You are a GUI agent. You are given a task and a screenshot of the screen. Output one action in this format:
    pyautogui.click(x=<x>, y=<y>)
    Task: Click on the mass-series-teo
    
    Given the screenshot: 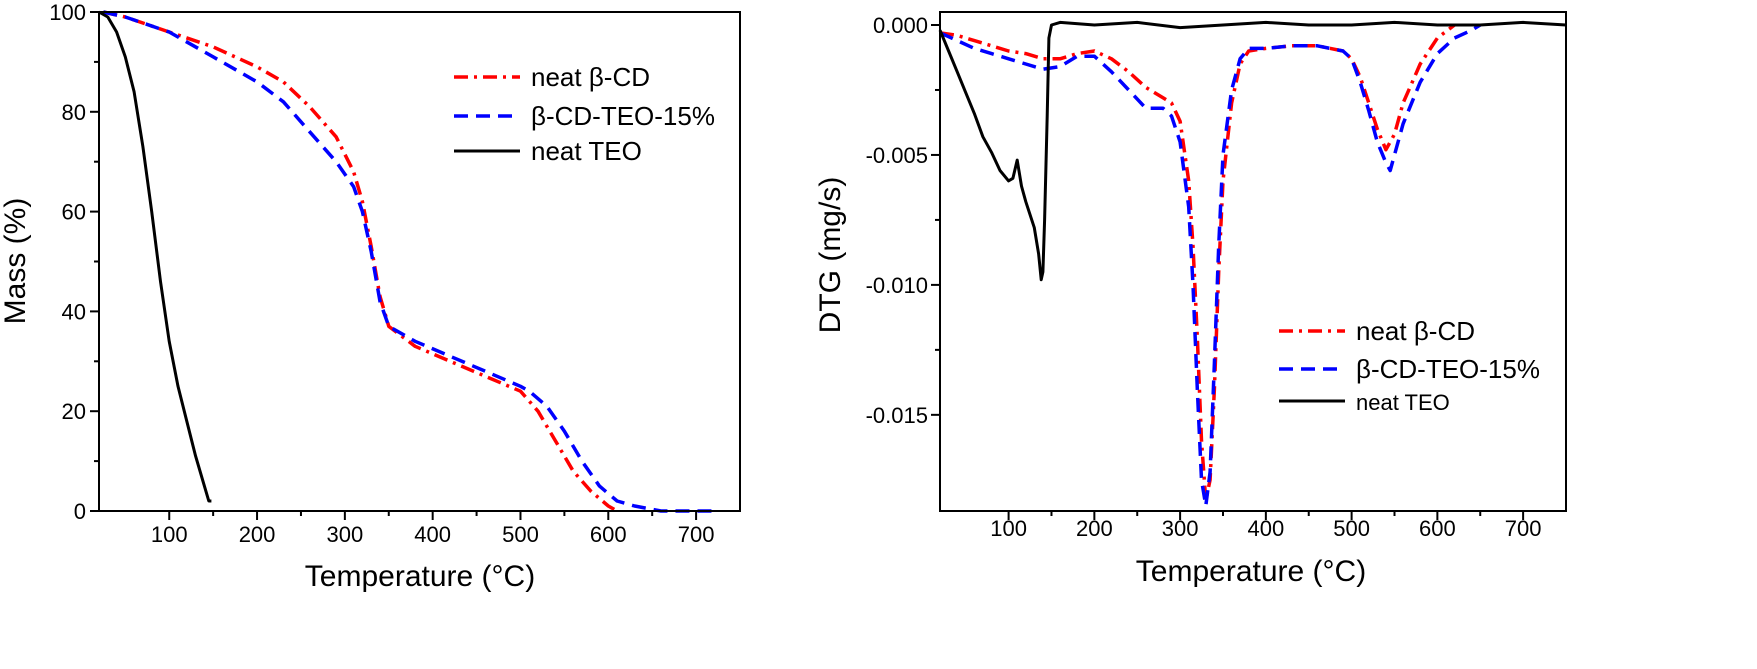 What is the action you would take?
    pyautogui.click(x=155, y=256)
    